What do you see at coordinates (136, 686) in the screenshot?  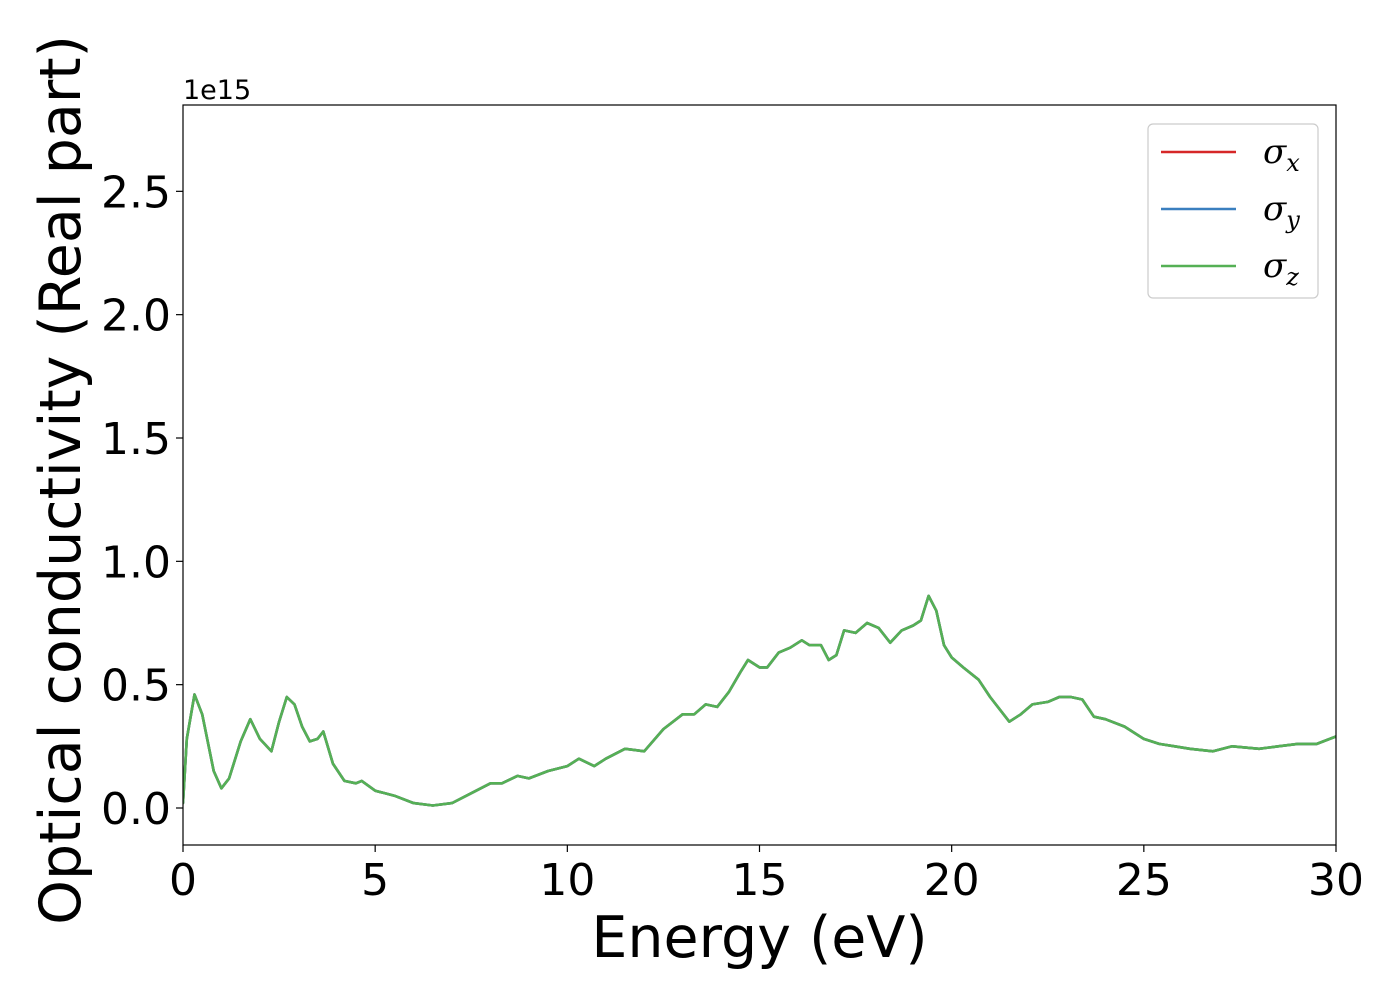 I see `y-tick-label: 0.5` at bounding box center [136, 686].